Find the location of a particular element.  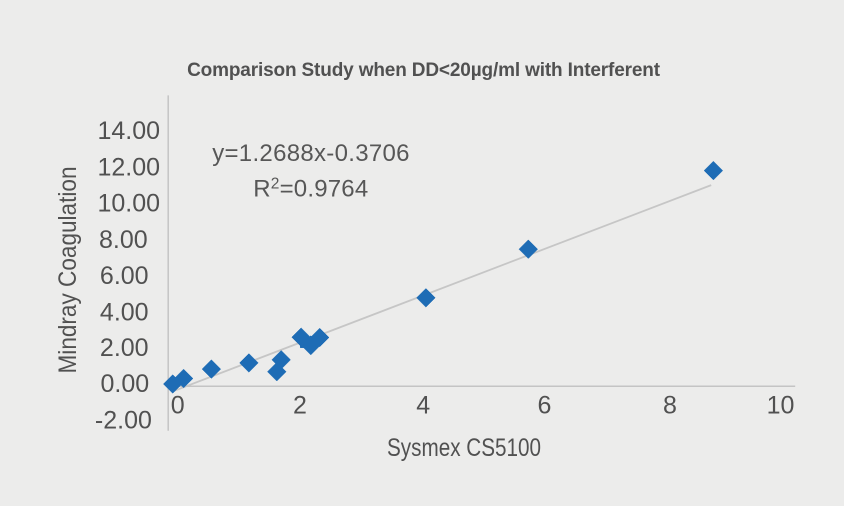

svg-text: 4.00 is located at coordinates (124, 313).